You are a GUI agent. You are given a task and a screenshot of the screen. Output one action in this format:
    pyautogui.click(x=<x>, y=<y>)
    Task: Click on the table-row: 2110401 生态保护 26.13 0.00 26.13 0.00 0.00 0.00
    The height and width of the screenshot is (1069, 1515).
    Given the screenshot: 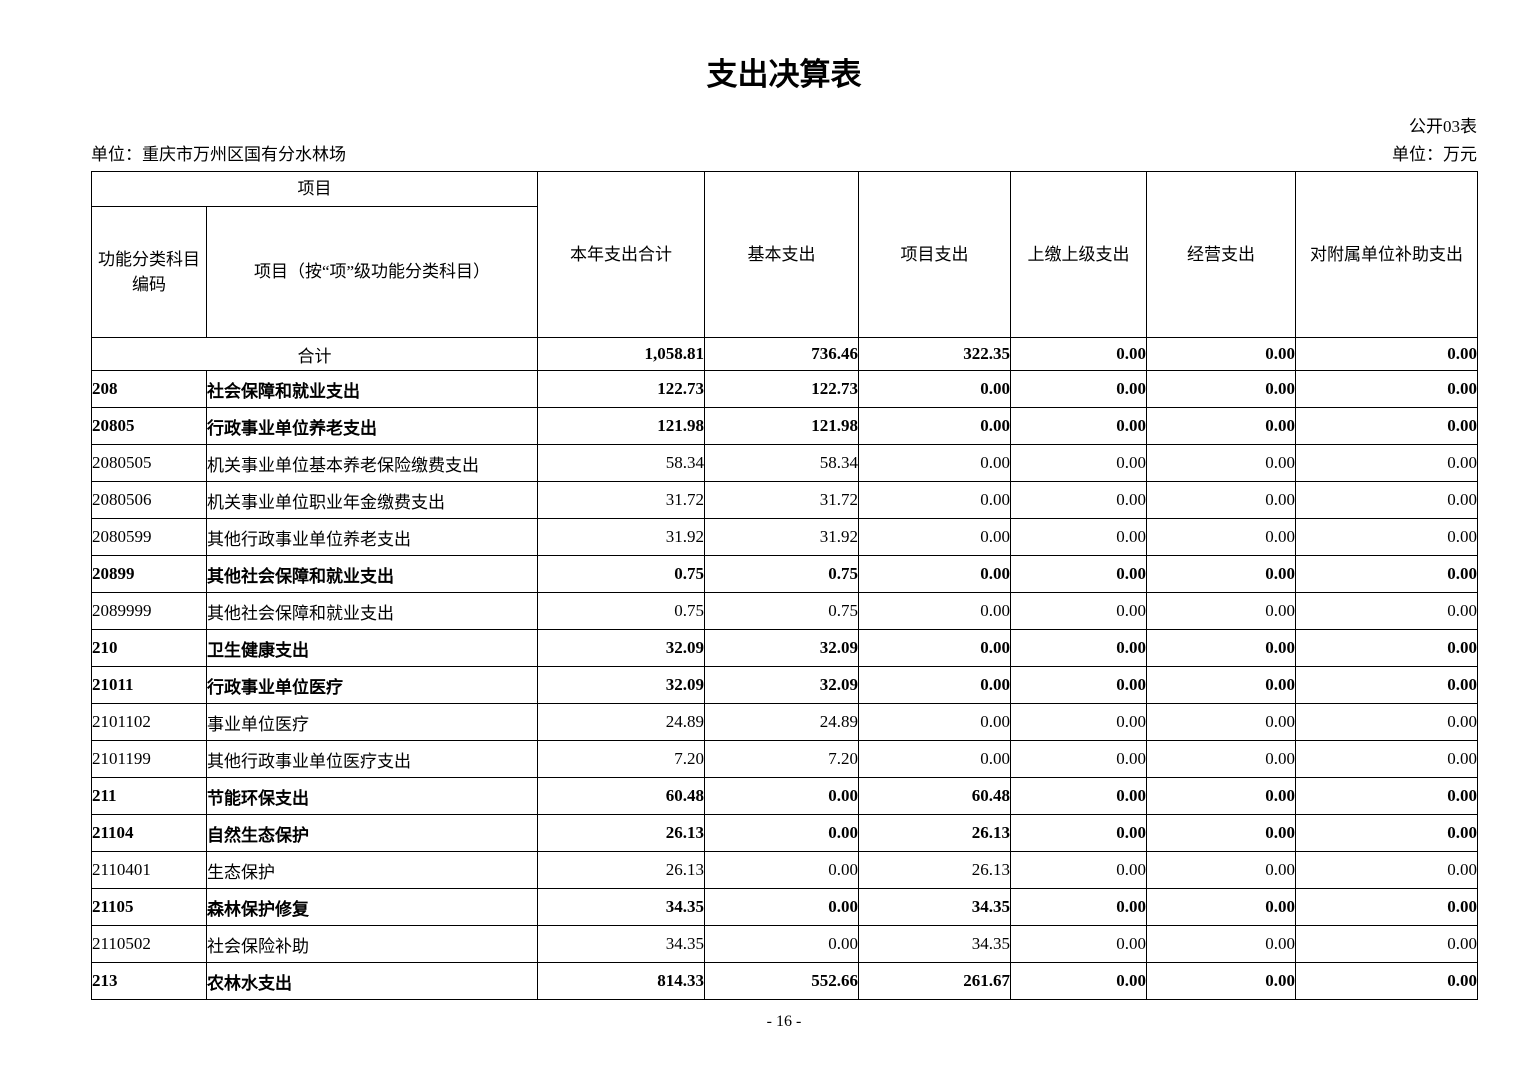 What is the action you would take?
    pyautogui.click(x=784, y=870)
    